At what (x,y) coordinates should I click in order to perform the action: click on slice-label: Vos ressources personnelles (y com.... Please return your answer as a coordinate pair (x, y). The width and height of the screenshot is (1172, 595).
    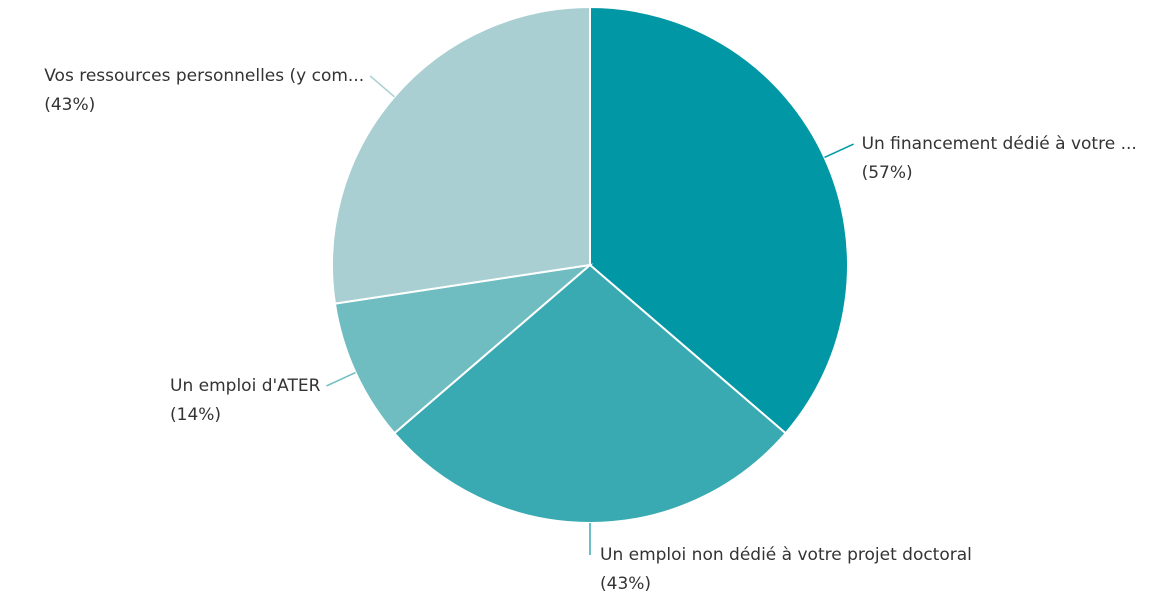
    Looking at the image, I should click on (204, 76).